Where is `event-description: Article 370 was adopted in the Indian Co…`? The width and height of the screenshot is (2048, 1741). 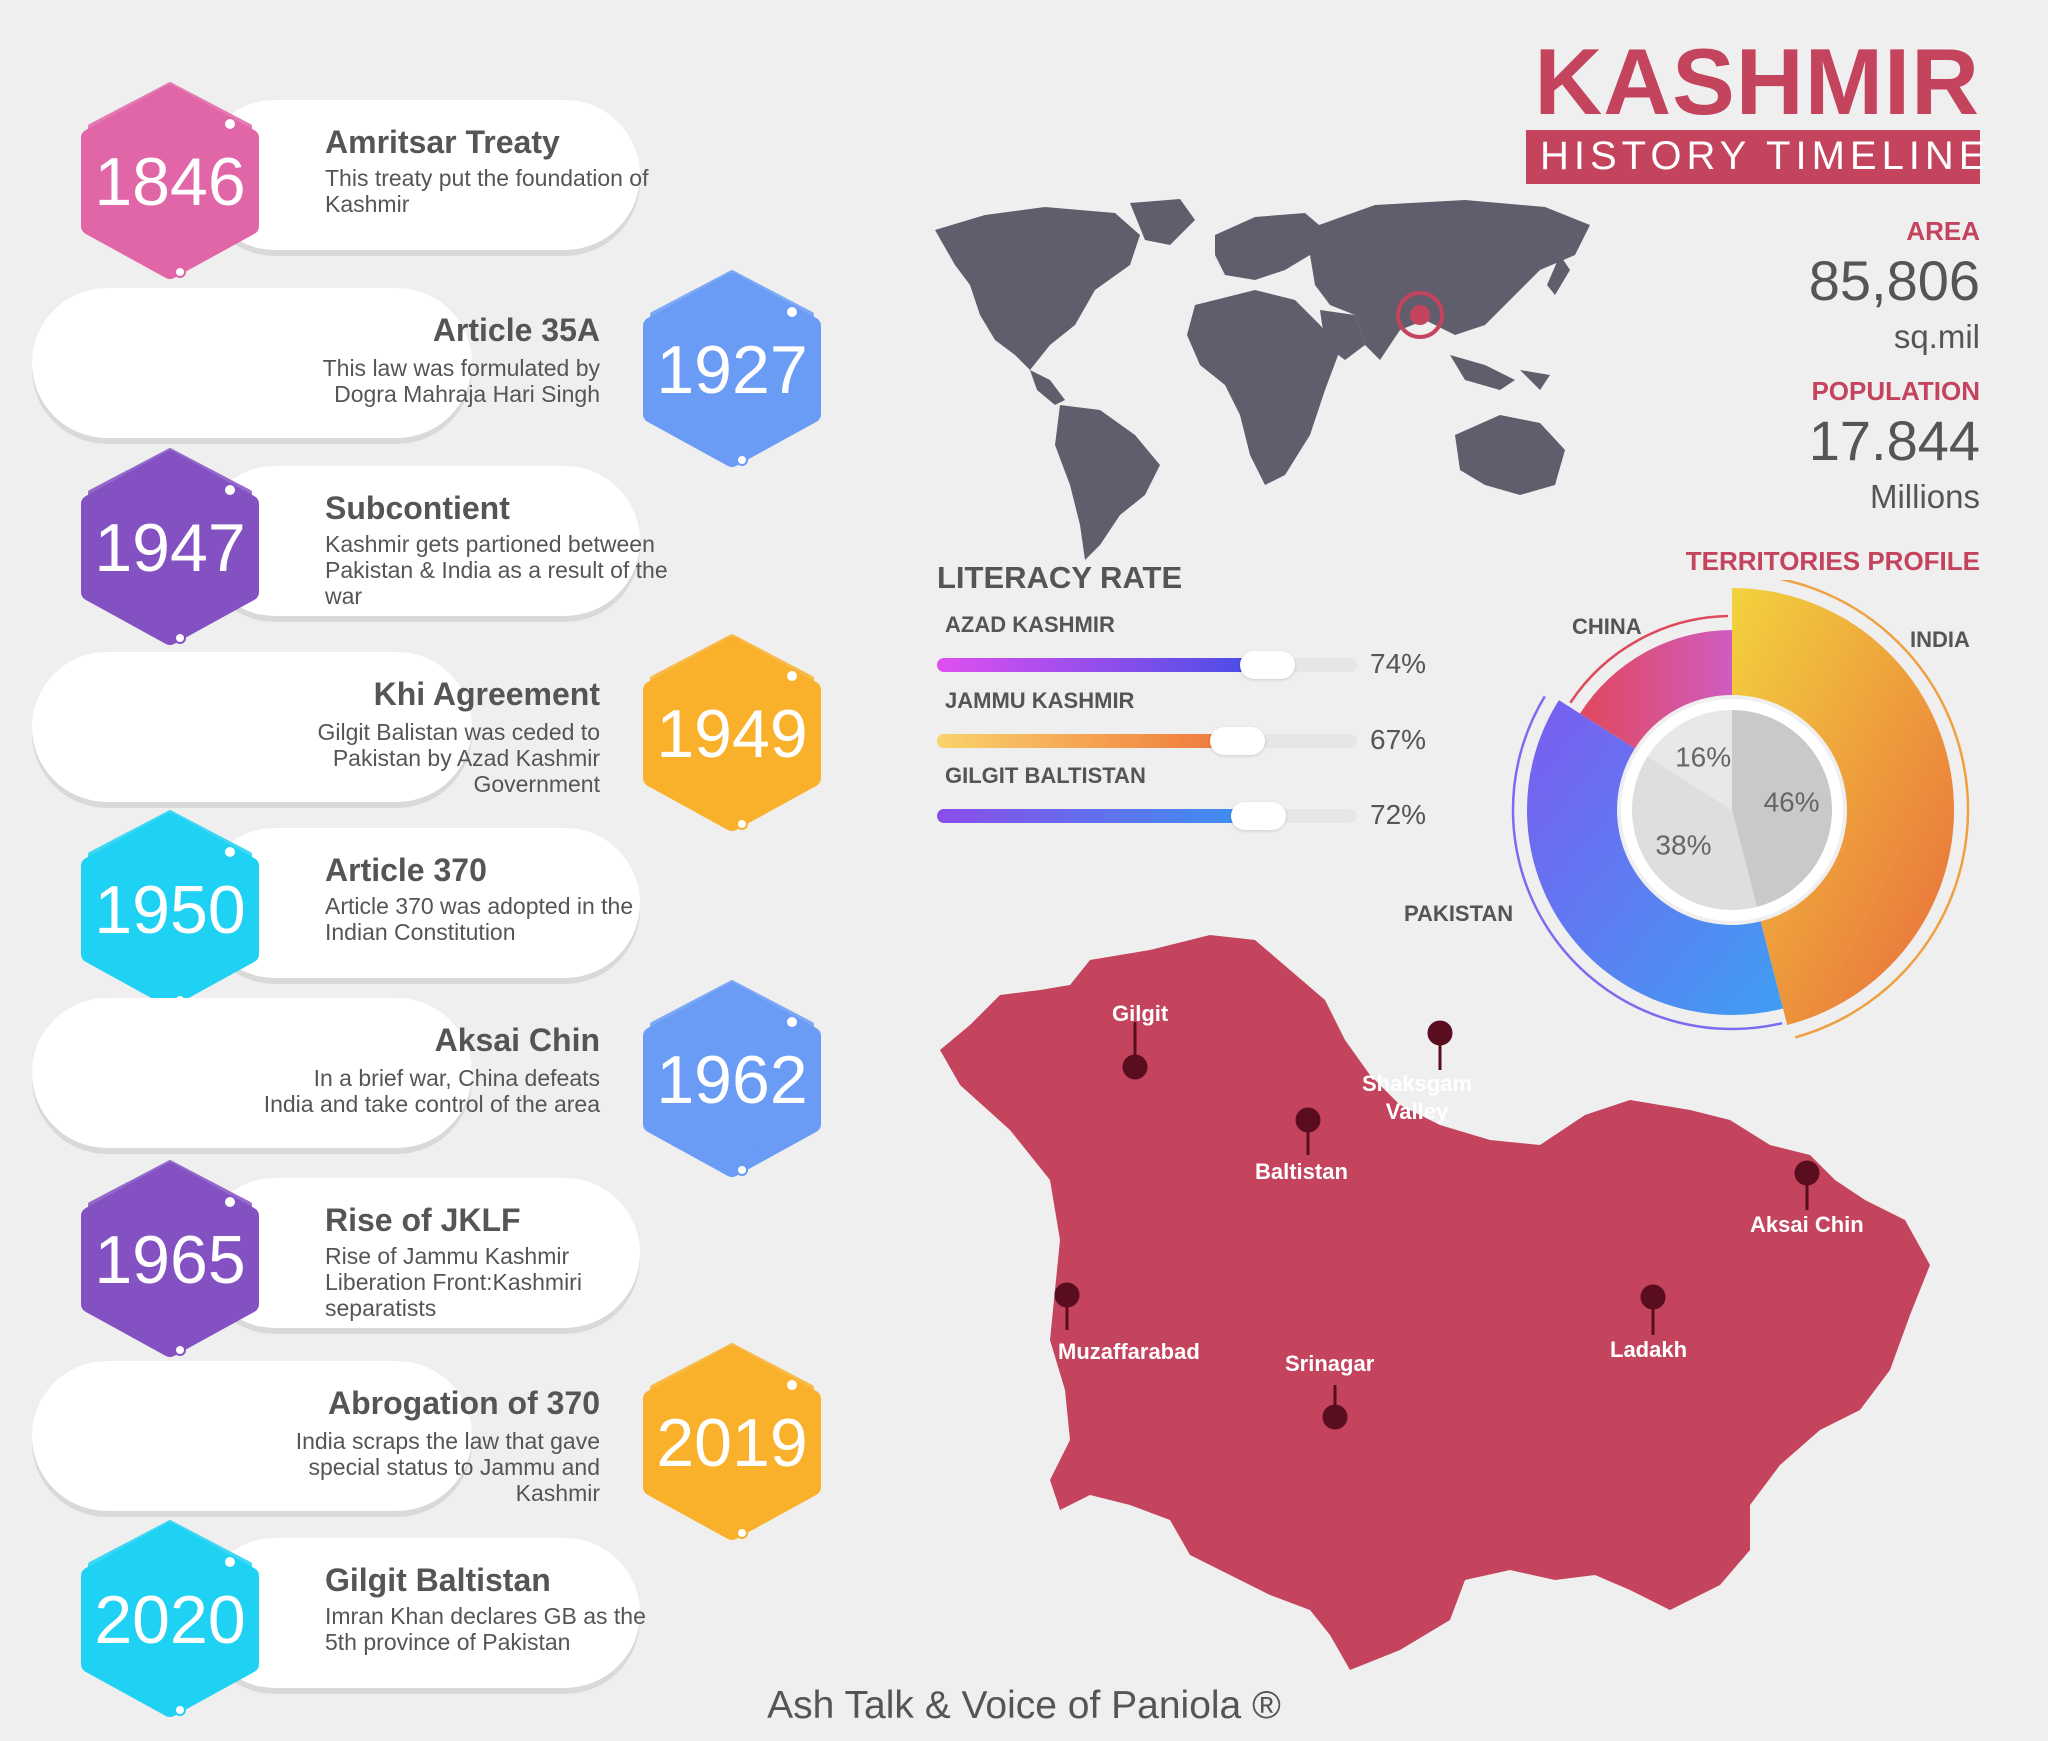 event-description: Article 370 was adopted in the Indian Co… is located at coordinates (479, 919).